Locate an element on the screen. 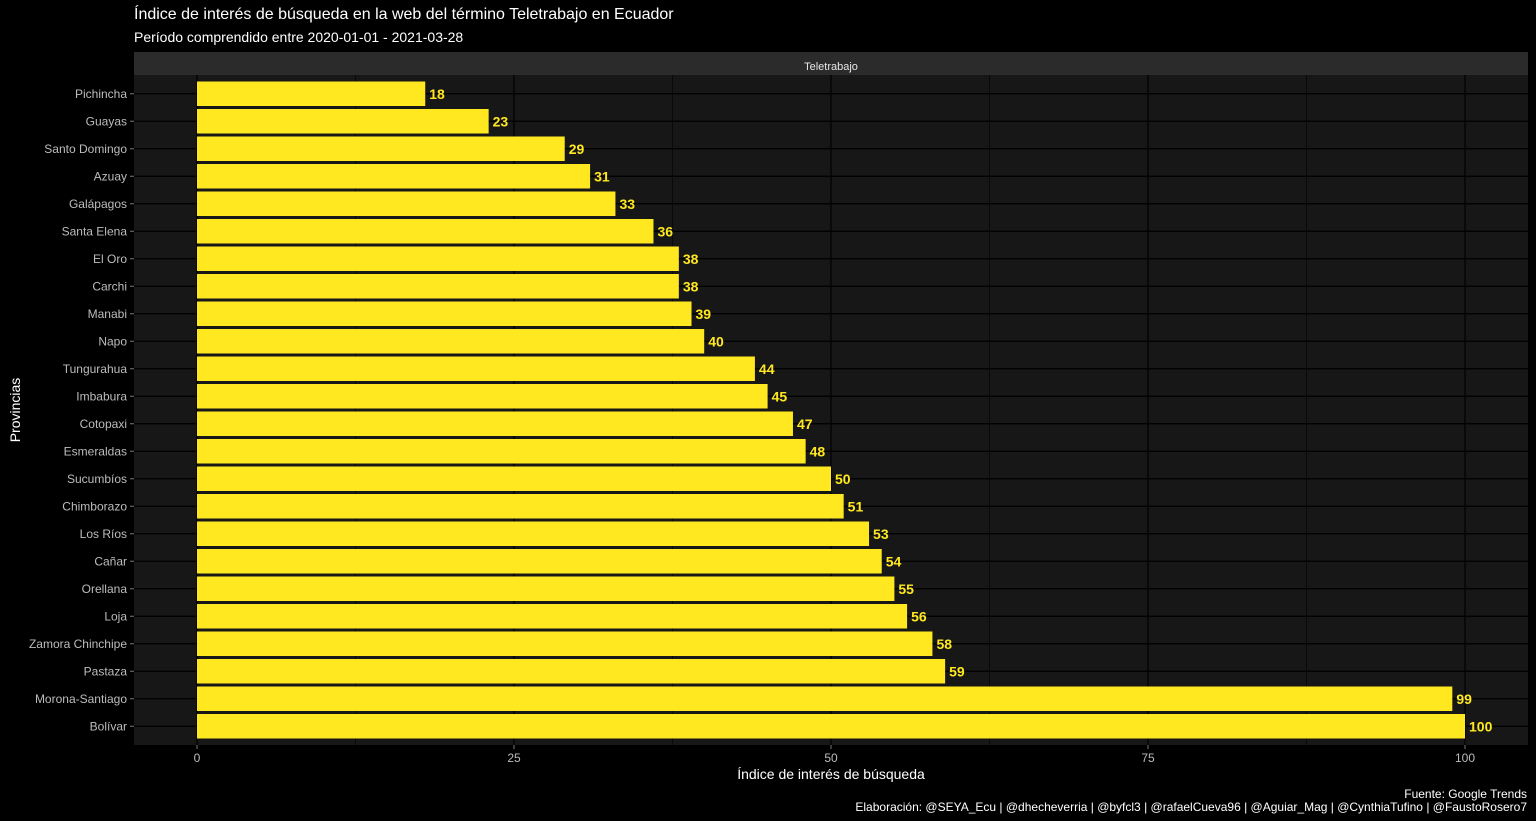 This screenshot has width=1536, height=821. x-tick-label: 75 is located at coordinates (1148, 758).